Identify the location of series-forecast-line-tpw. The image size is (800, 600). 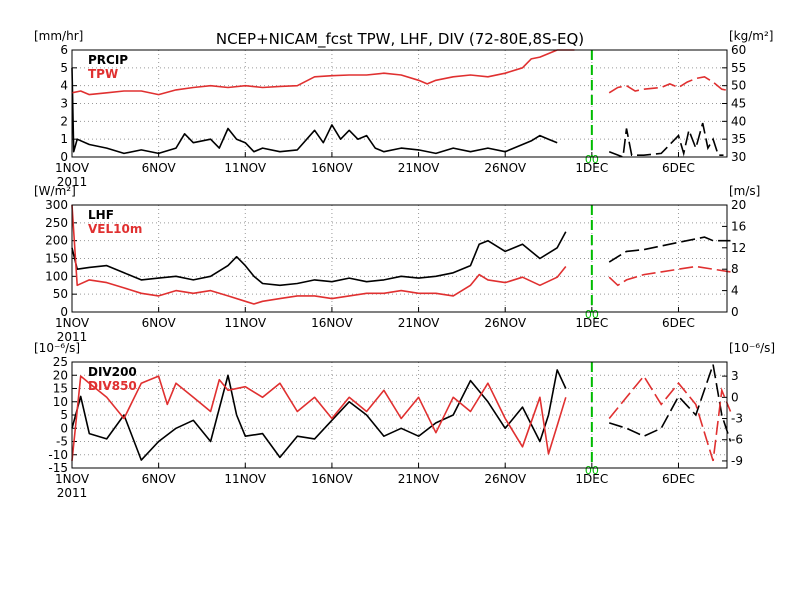
(669, 84).